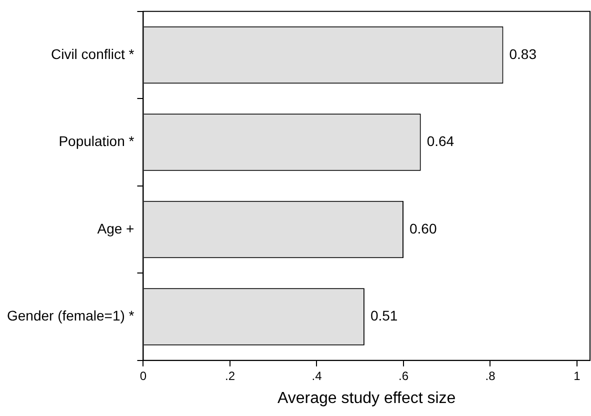  Describe the element at coordinates (577, 375) in the screenshot. I see `x-tick-label: 1` at that location.